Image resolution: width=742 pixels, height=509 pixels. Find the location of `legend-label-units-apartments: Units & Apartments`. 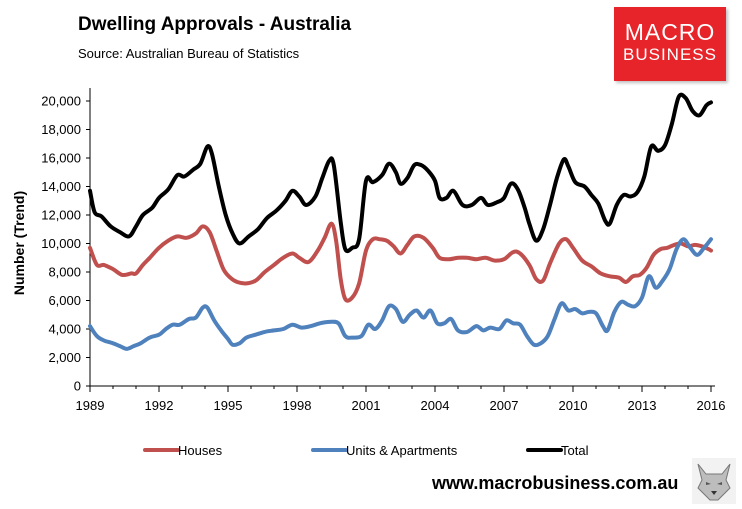

legend-label-units-apartments: Units & Apartments is located at coordinates (402, 450).